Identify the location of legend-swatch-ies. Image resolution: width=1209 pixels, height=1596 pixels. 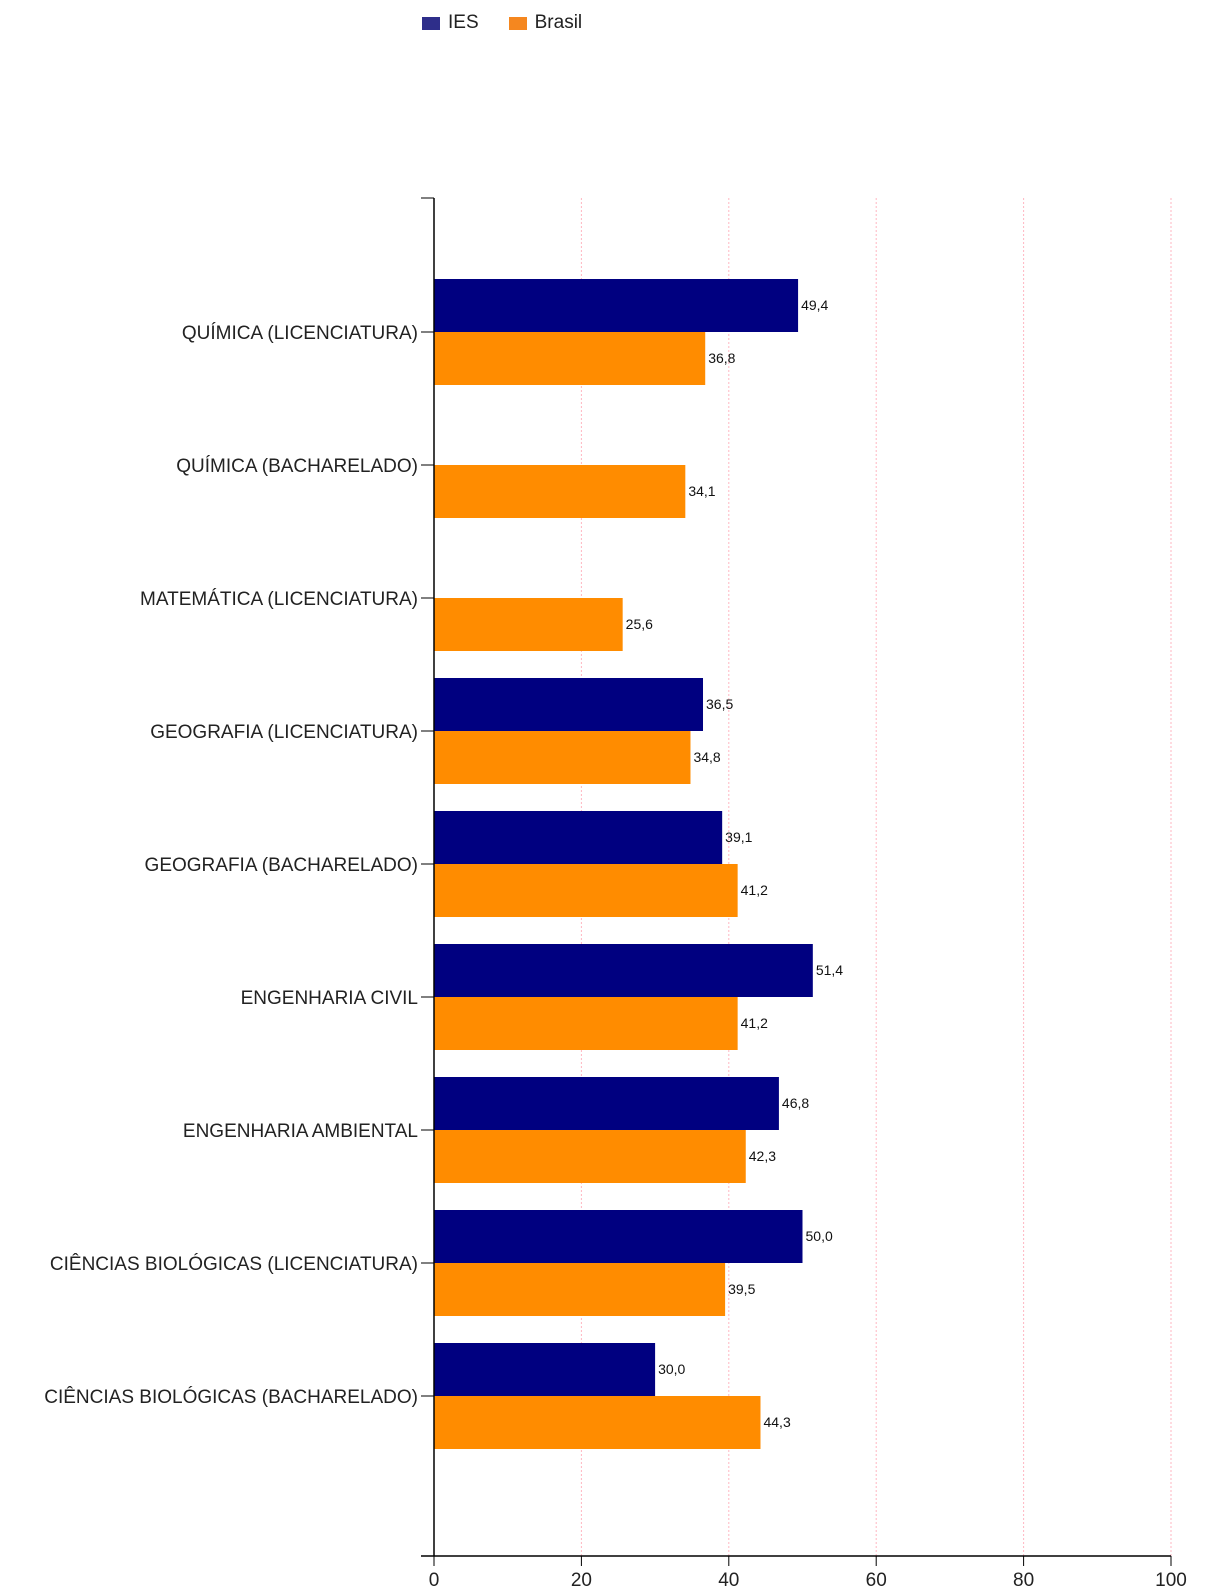
(431, 23).